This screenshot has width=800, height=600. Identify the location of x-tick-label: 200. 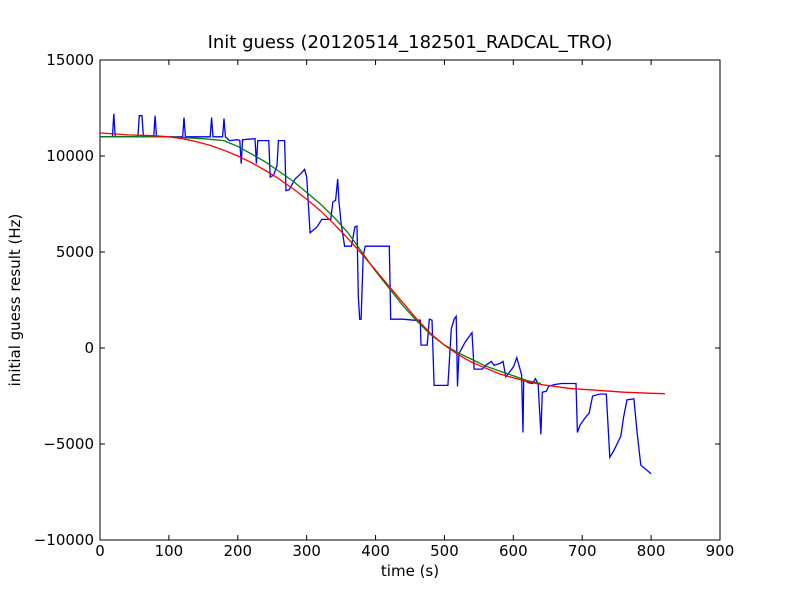
(237, 551).